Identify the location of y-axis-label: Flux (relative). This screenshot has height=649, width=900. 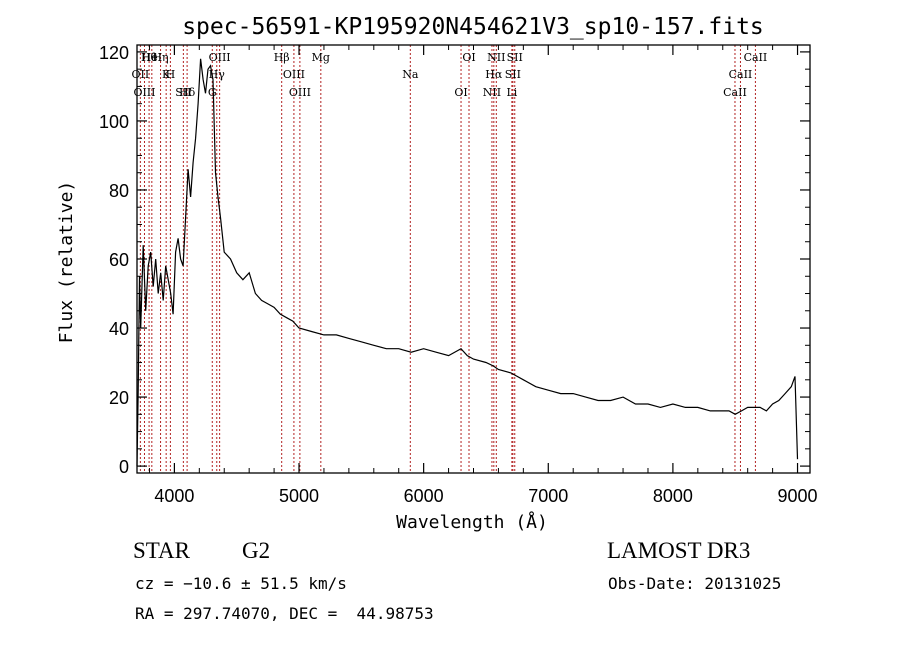
(66, 262).